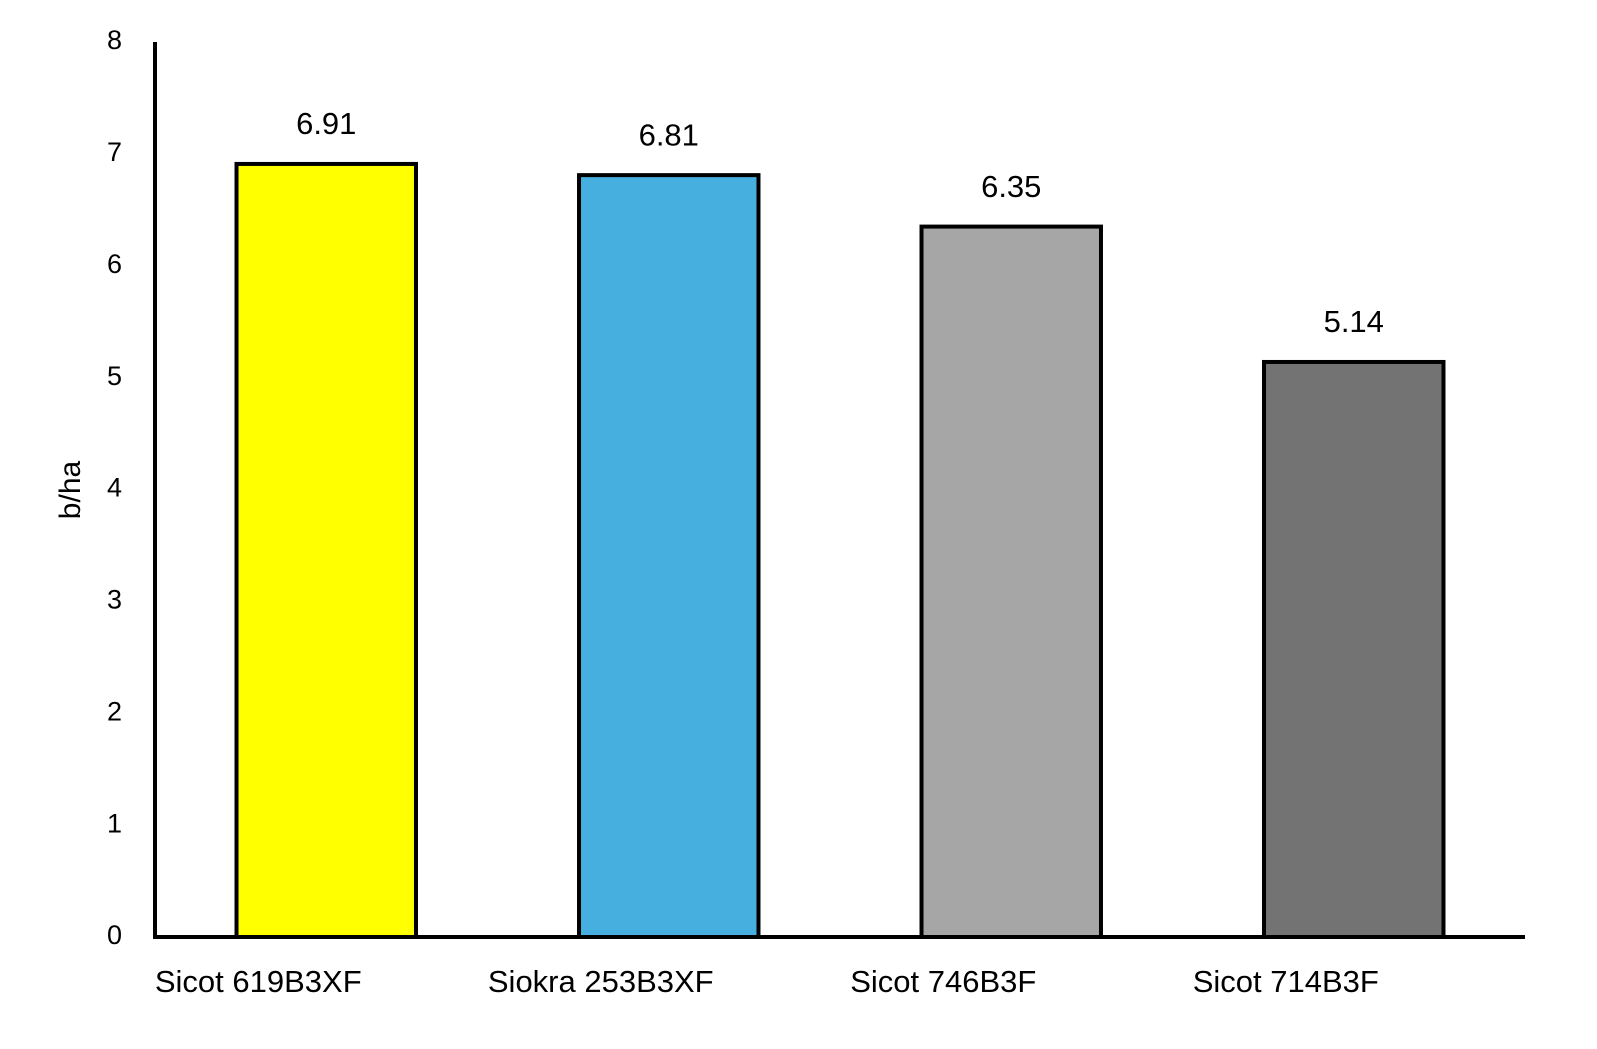  What do you see at coordinates (114, 264) in the screenshot?
I see `y-tick-label: 6` at bounding box center [114, 264].